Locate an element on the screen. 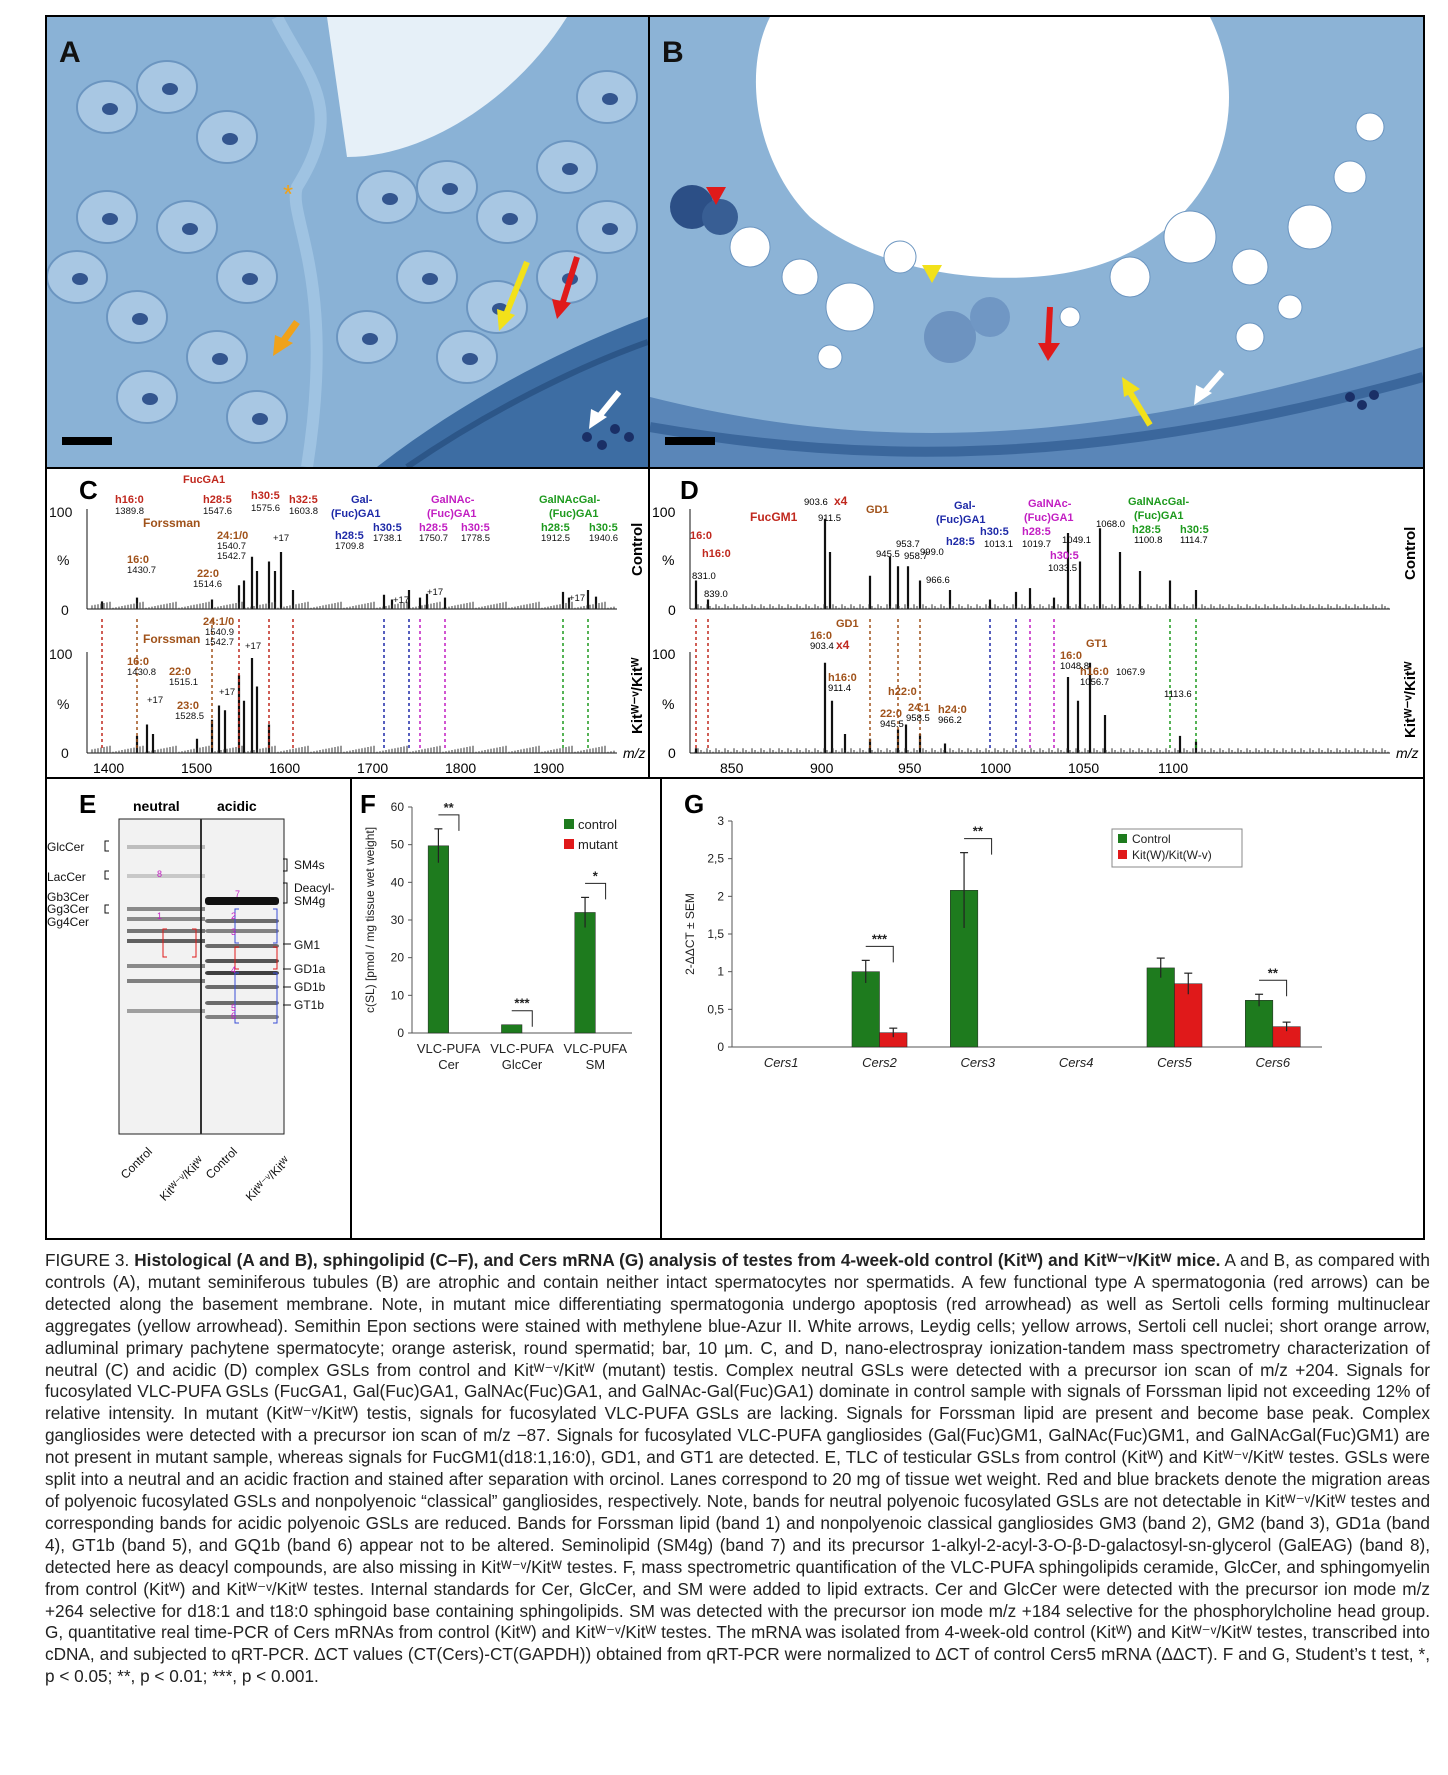 Image resolution: width=1448 pixels, height=1775 pixels. red-bracket is located at coordinates (275, 958).